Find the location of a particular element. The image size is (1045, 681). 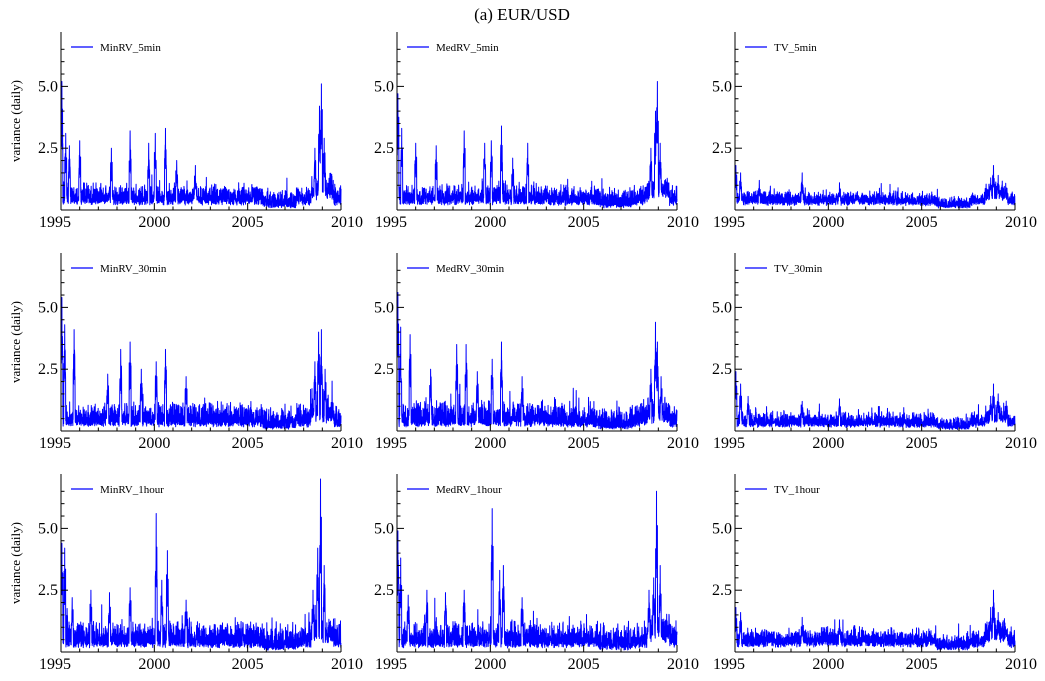

legend-label: TV_30min is located at coordinates (798, 269).